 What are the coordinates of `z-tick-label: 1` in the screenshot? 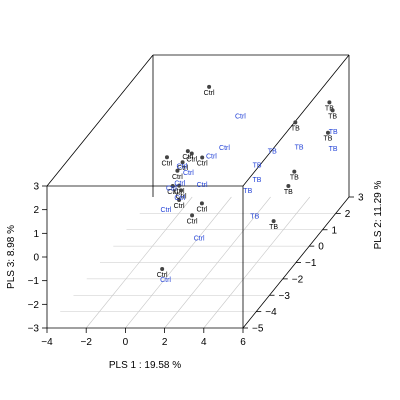 It's located at (335, 230).